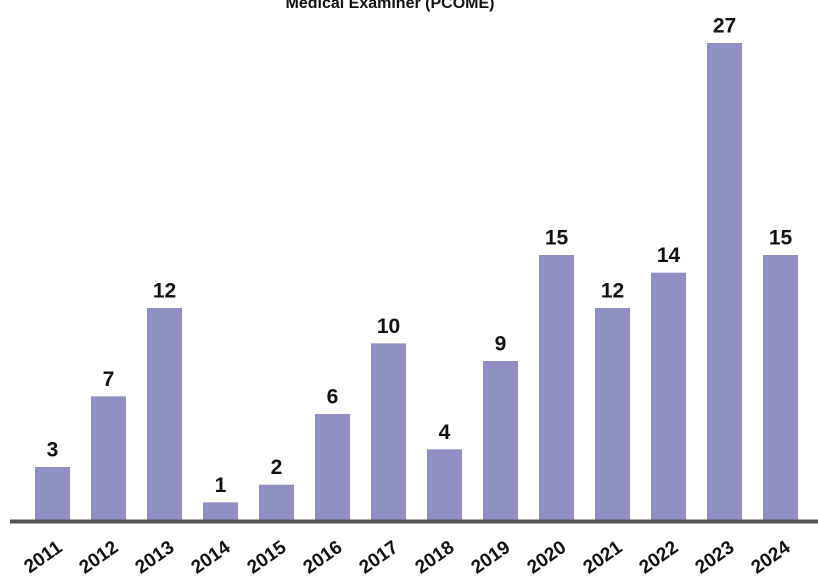 The image size is (818, 588). What do you see at coordinates (109, 379) in the screenshot?
I see `value-label: 7` at bounding box center [109, 379].